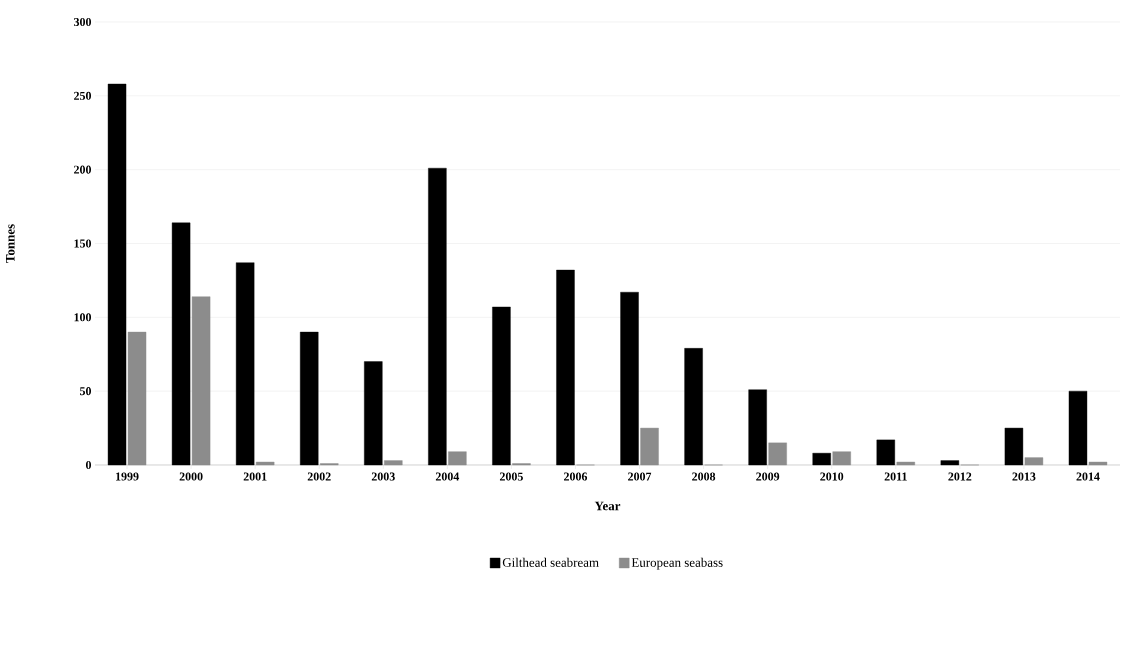  I want to click on x-tick-label: 2002, so click(319, 476).